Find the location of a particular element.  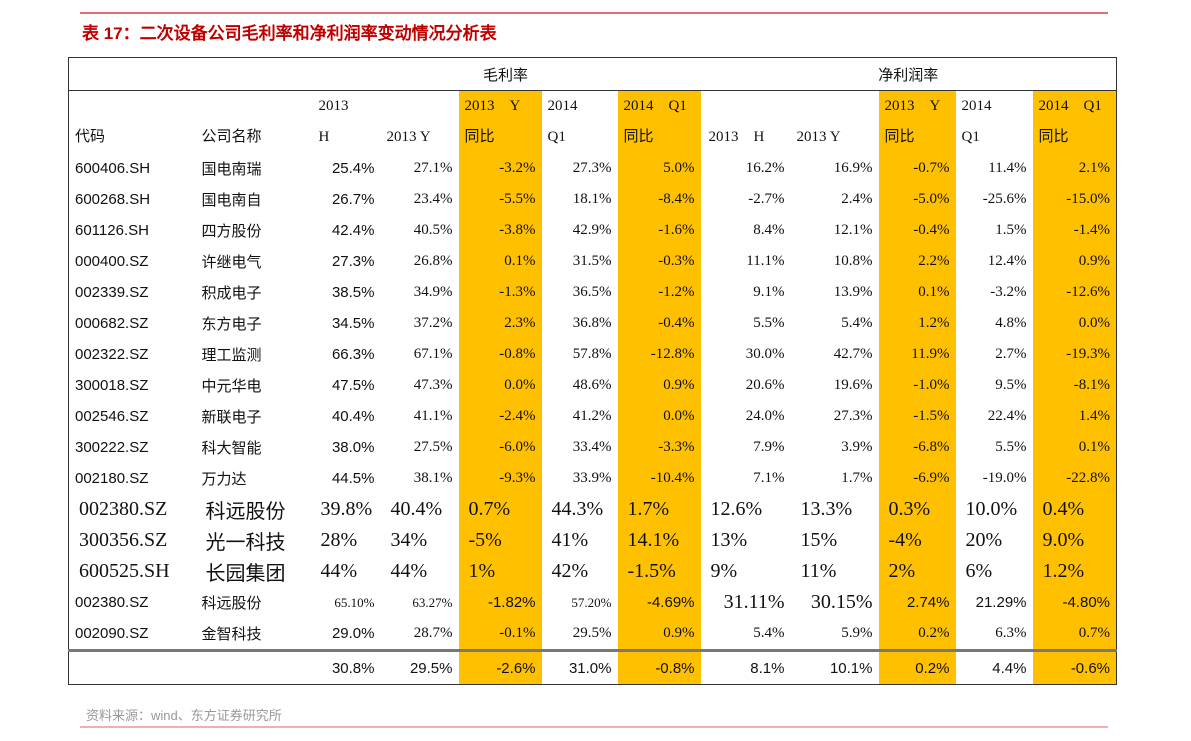

cell-value: -12.6% is located at coordinates (1074, 292).